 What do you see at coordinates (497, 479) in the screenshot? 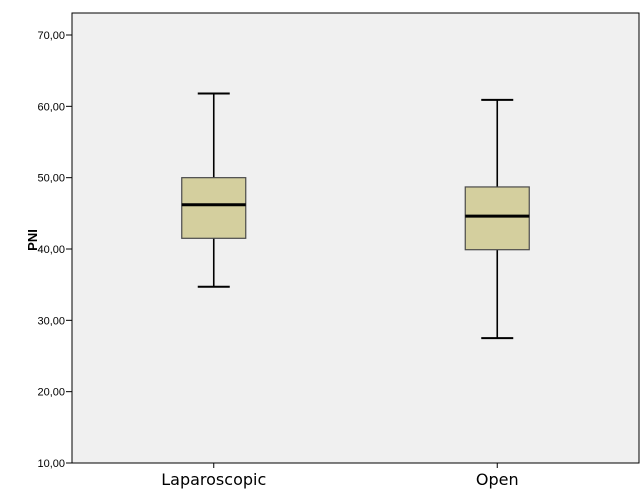
I see `x-tick-label: Open` at bounding box center [497, 479].